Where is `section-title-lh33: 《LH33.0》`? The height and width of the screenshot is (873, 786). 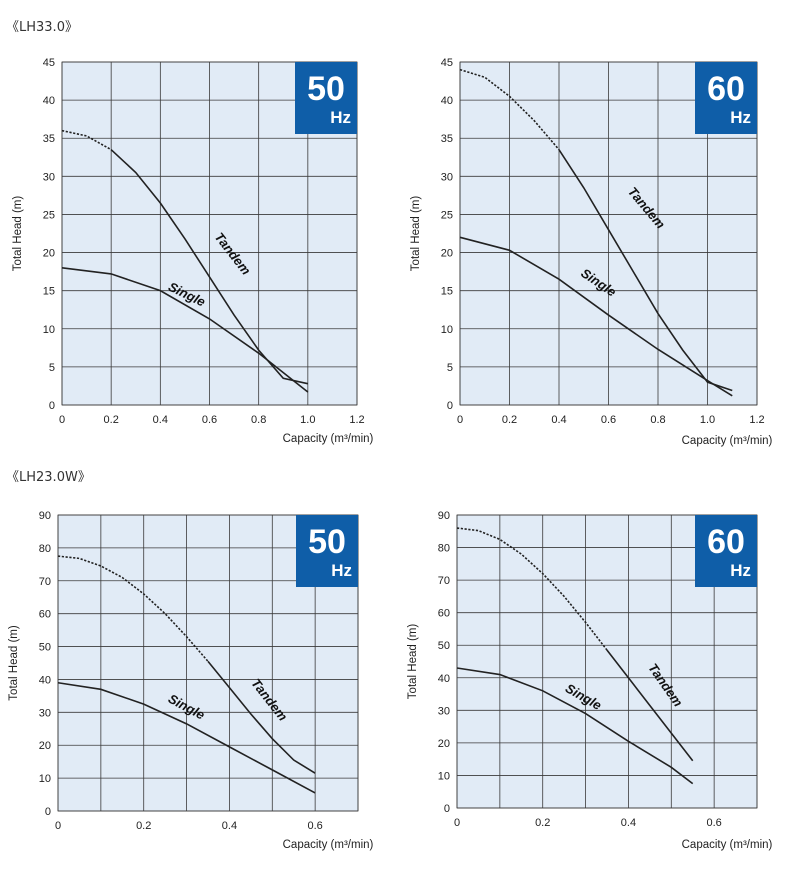
section-title-lh33: 《LH33.0》 is located at coordinates (42, 27).